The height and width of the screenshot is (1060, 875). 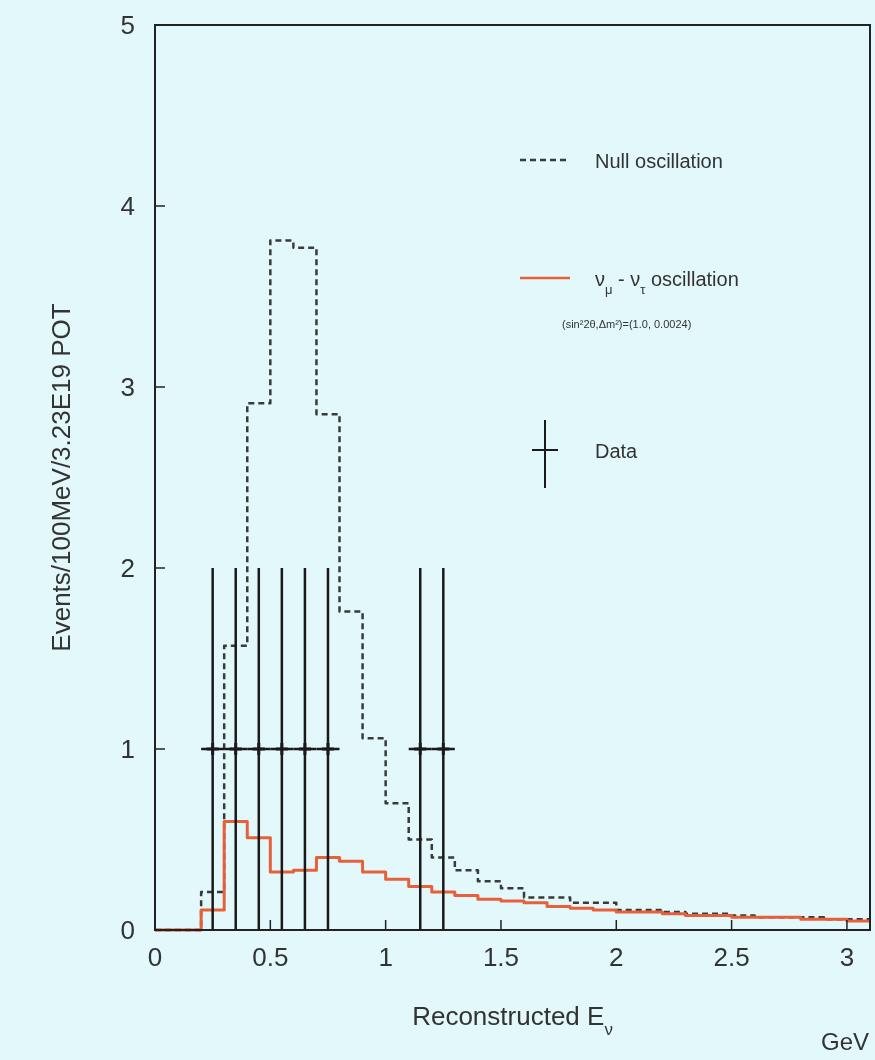 I want to click on x-tick-label: 2, so click(x=616, y=957).